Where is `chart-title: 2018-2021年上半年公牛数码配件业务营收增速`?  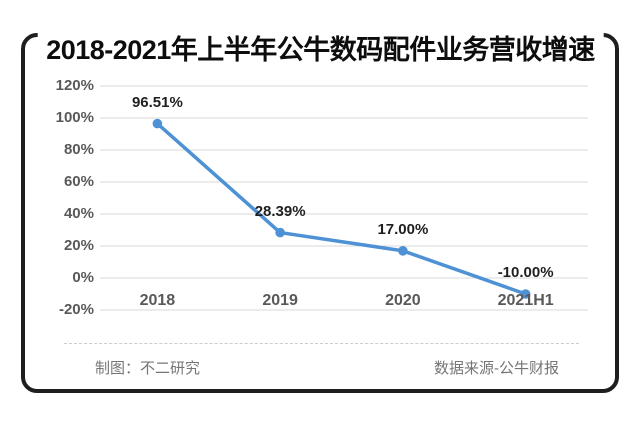
chart-title: 2018-2021年上半年公牛数码配件业务营收增速 is located at coordinates (320, 50).